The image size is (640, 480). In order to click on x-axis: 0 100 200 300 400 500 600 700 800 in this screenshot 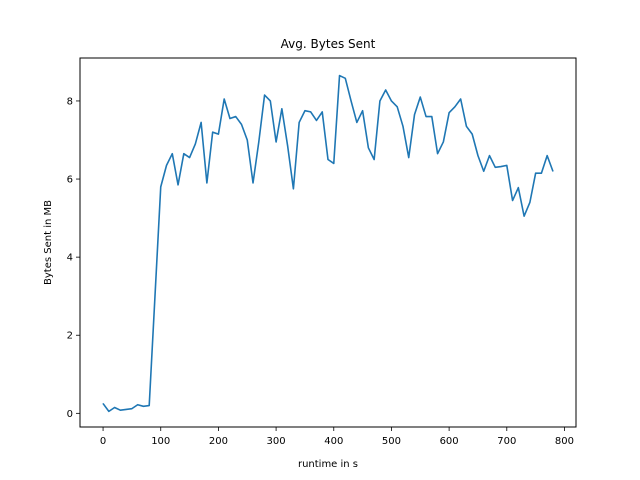, I will do `click(337, 437)`.